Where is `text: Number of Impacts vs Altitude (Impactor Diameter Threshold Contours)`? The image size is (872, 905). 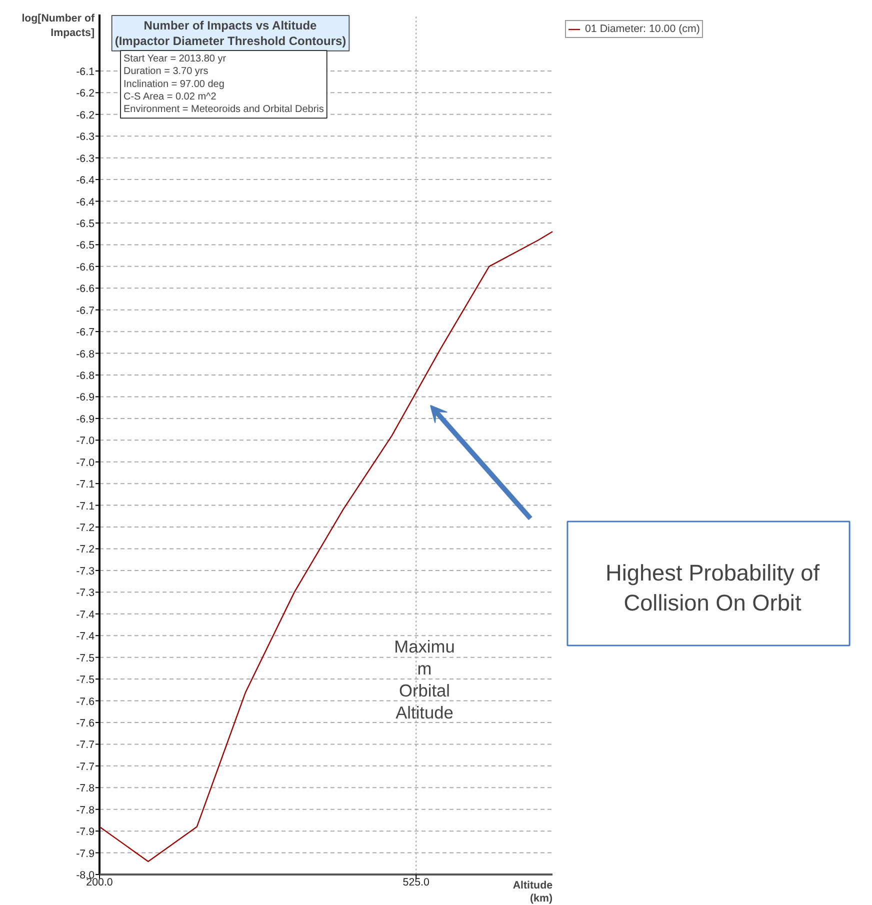
text: Number of Impacts vs Altitude (Impactor Diameter Threshold Contours) is located at coordinates (230, 33).